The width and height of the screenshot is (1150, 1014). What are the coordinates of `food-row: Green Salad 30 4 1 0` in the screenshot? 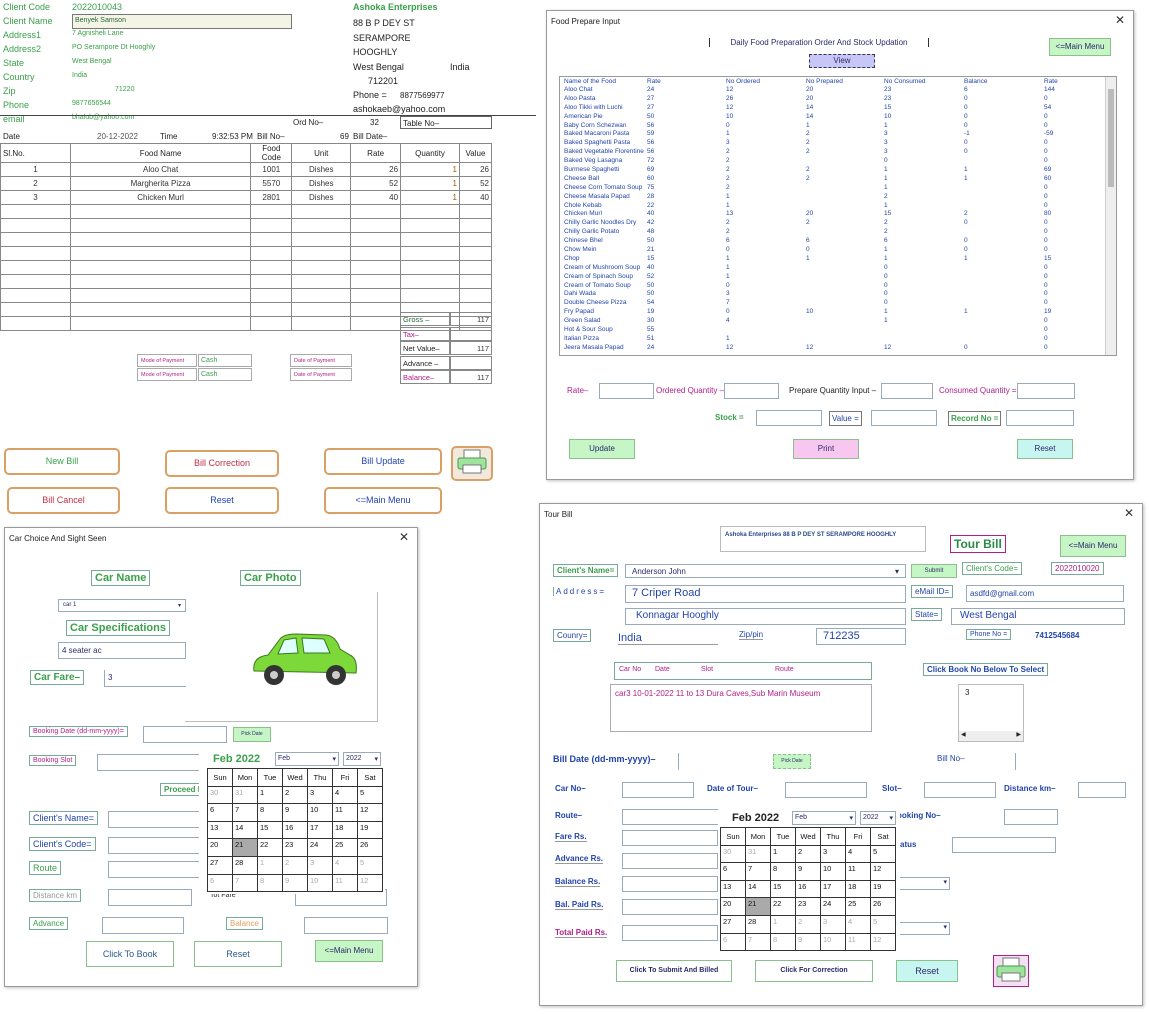 It's located at (834, 321).